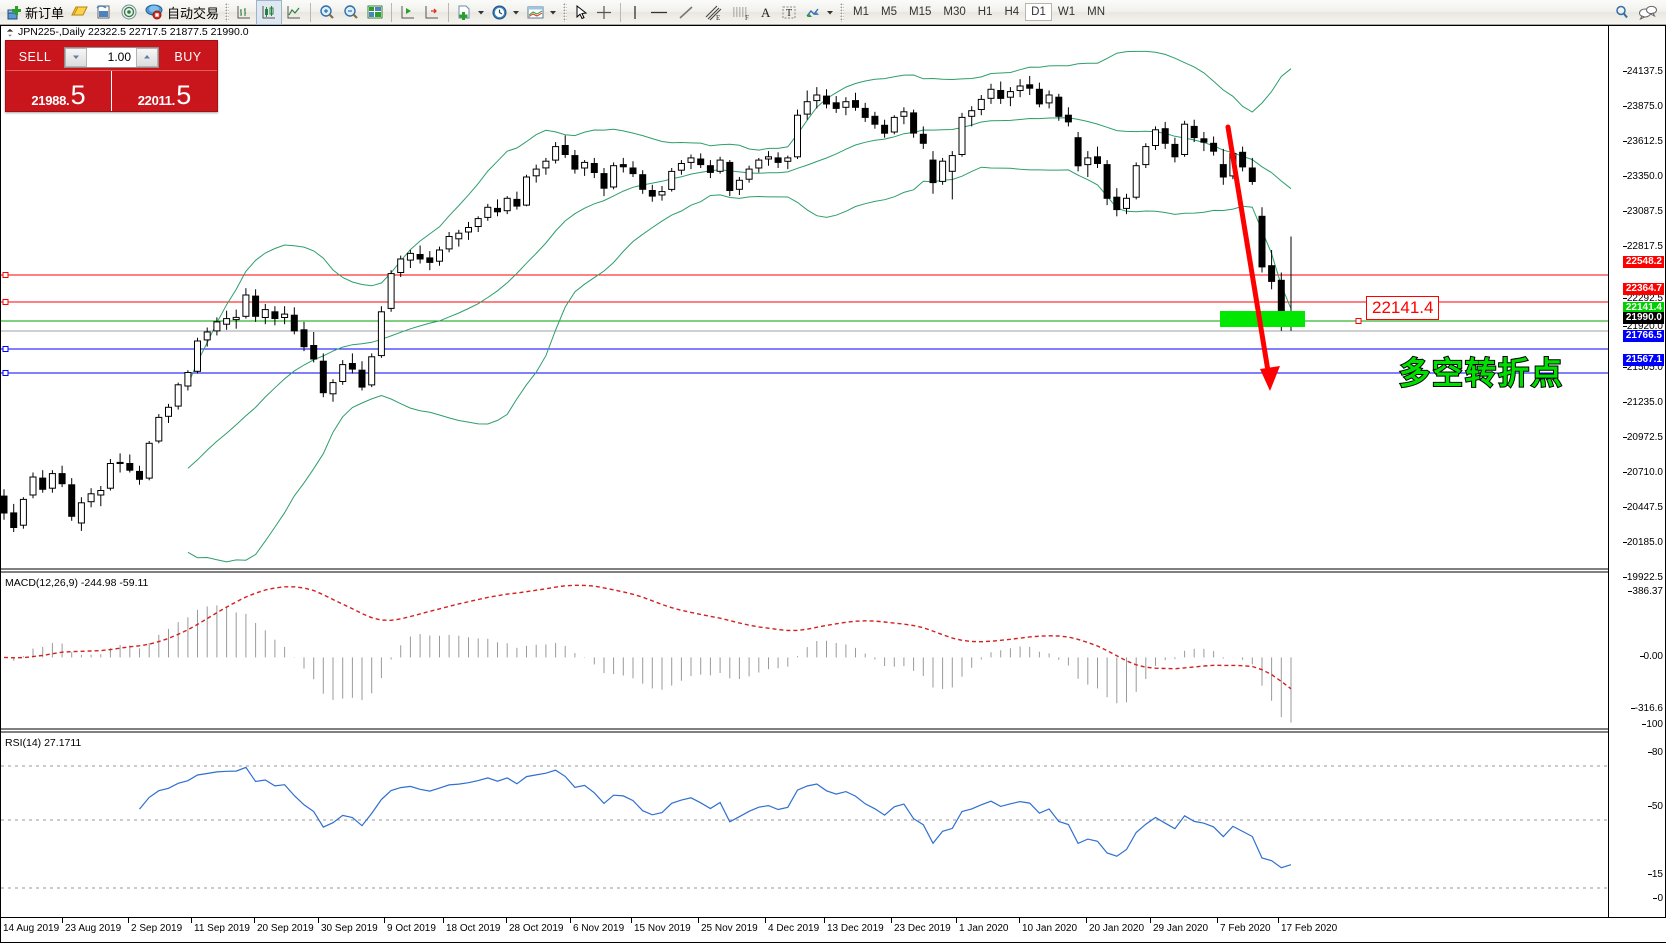 The width and height of the screenshot is (1666, 943). Describe the element at coordinates (499, 12) in the screenshot. I see `periodicity-icon` at that location.